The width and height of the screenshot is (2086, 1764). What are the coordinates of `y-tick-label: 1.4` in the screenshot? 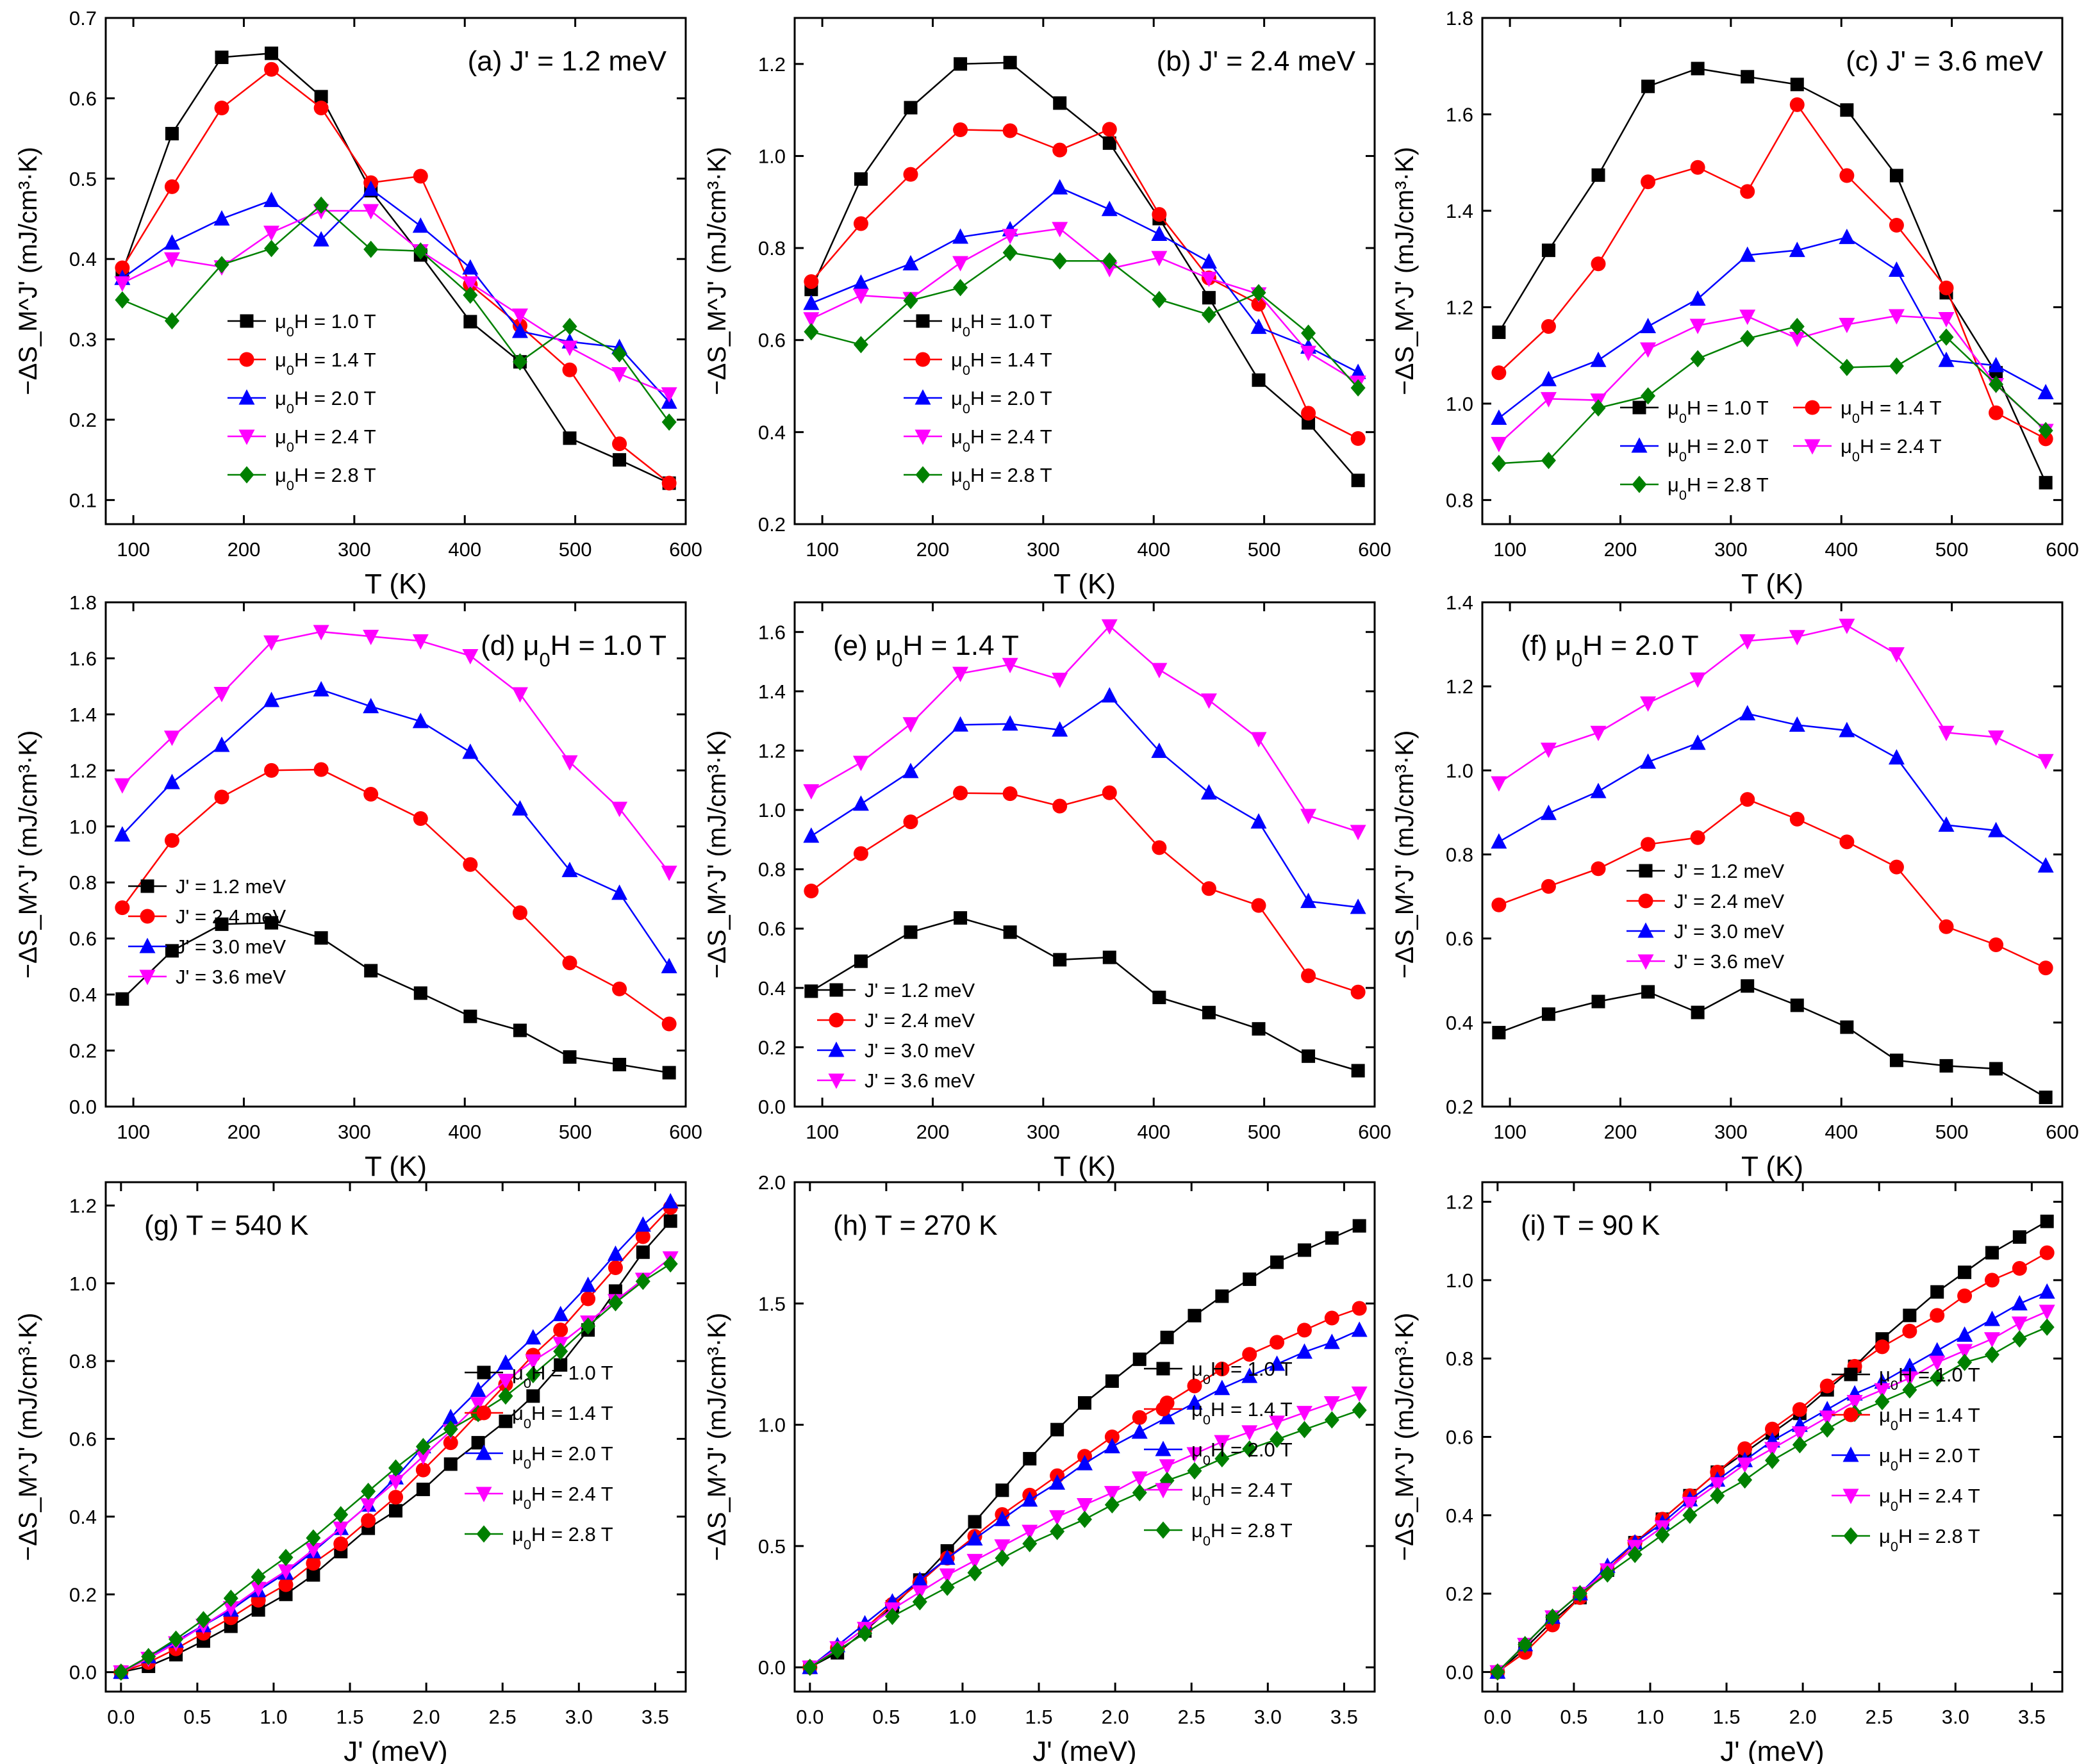 It's located at (772, 691).